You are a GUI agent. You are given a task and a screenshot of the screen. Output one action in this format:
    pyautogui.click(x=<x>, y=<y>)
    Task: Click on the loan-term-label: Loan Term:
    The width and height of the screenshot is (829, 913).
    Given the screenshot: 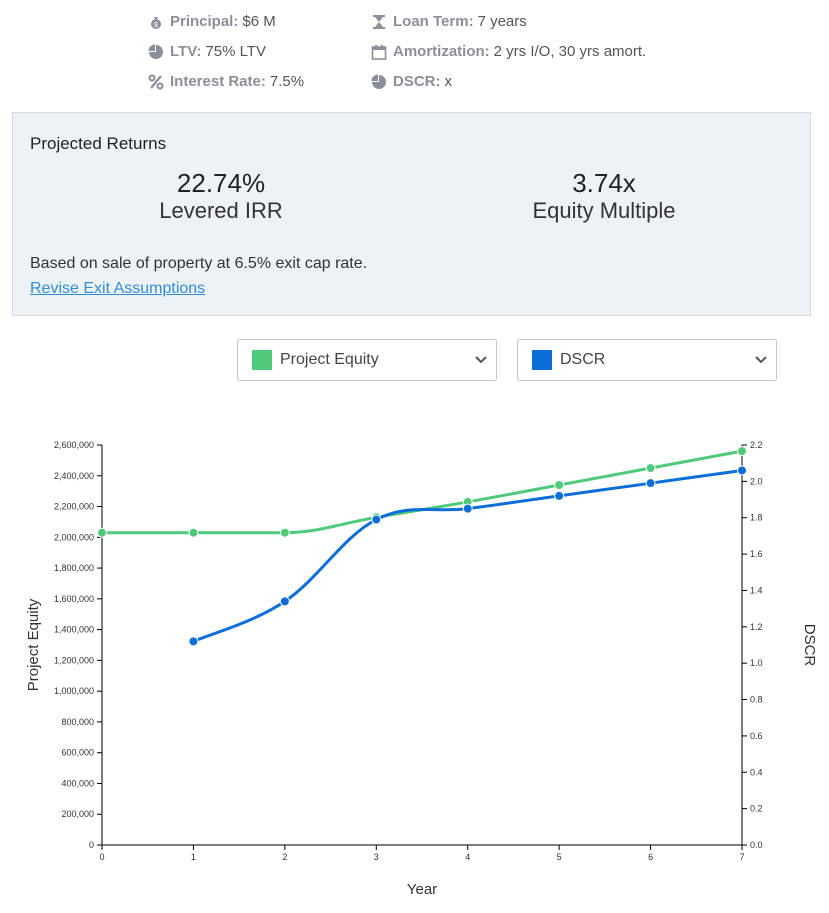 What is the action you would take?
    pyautogui.click(x=433, y=21)
    